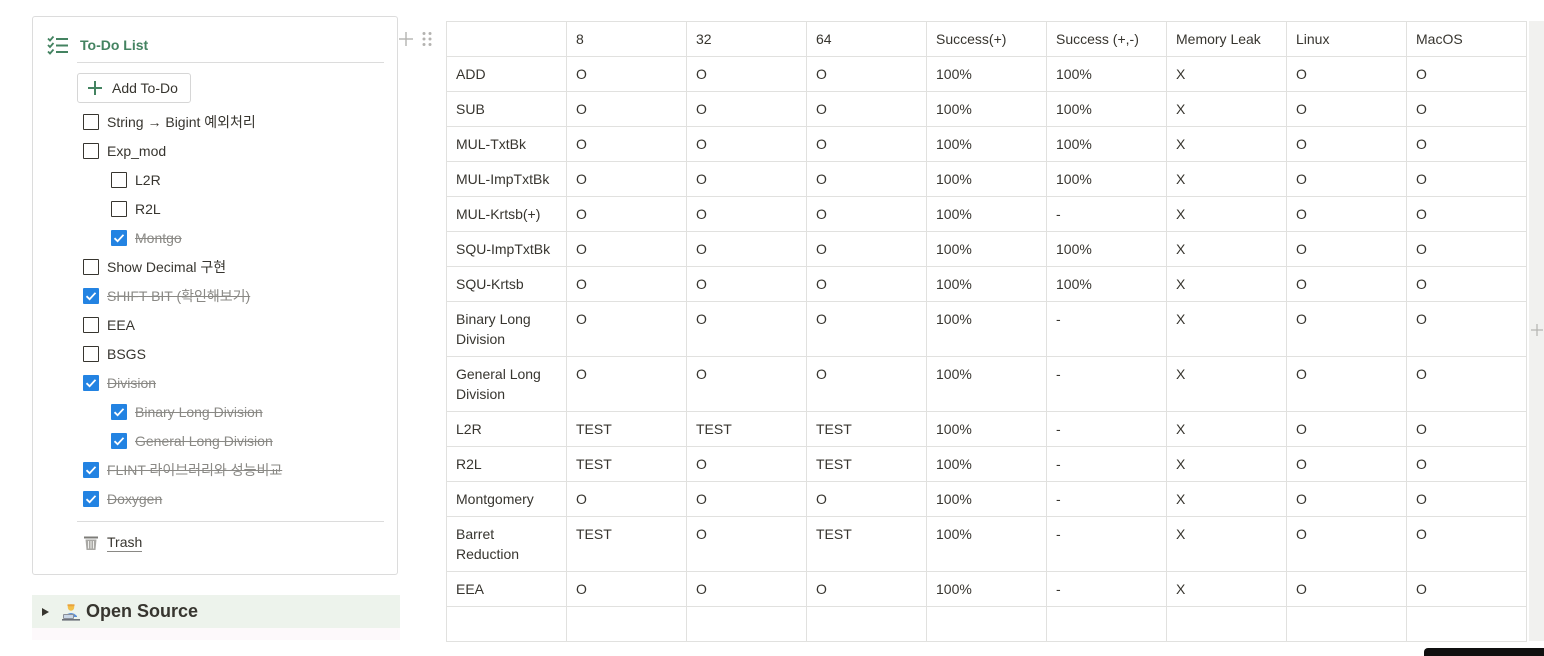 The height and width of the screenshot is (656, 1544). What do you see at coordinates (986, 39) in the screenshot?
I see `table-header-cell: Success(+)` at bounding box center [986, 39].